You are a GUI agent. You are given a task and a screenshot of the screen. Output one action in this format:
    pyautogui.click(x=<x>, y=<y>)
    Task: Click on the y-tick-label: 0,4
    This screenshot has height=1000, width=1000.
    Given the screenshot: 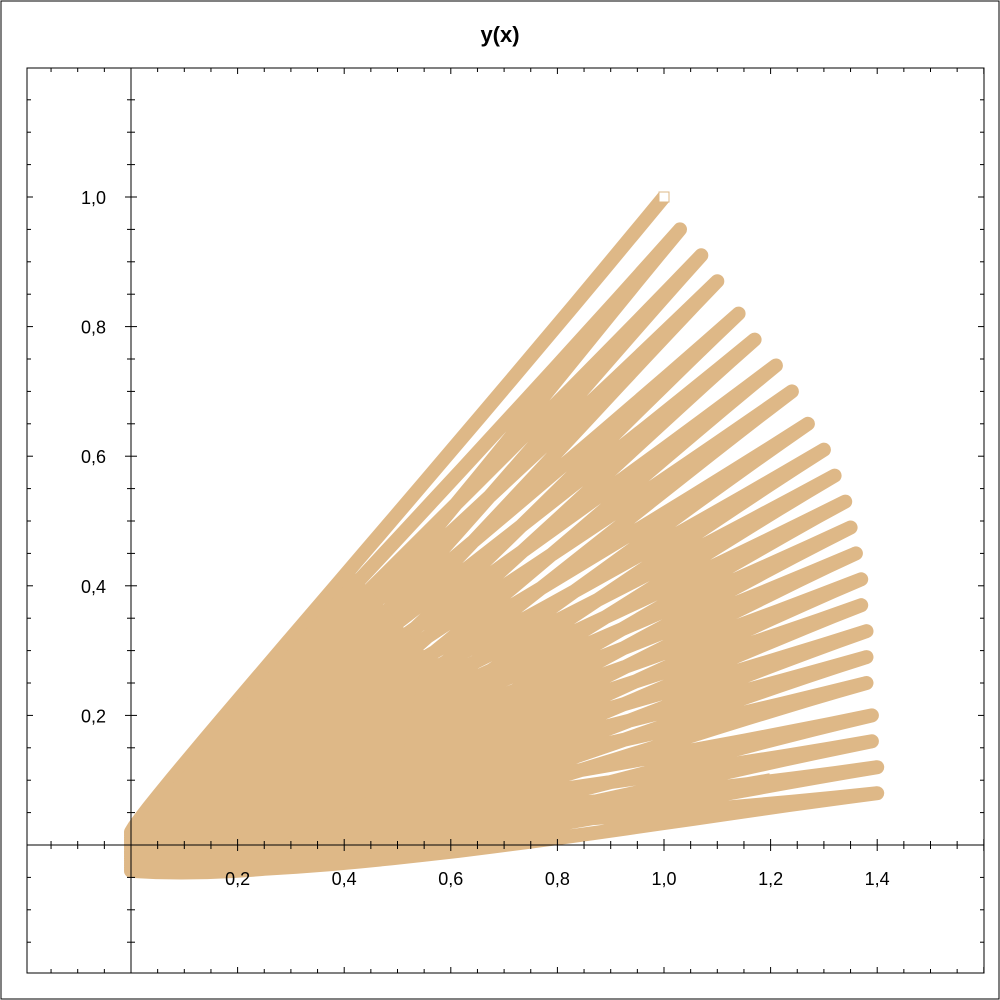 What is the action you would take?
    pyautogui.click(x=93, y=587)
    